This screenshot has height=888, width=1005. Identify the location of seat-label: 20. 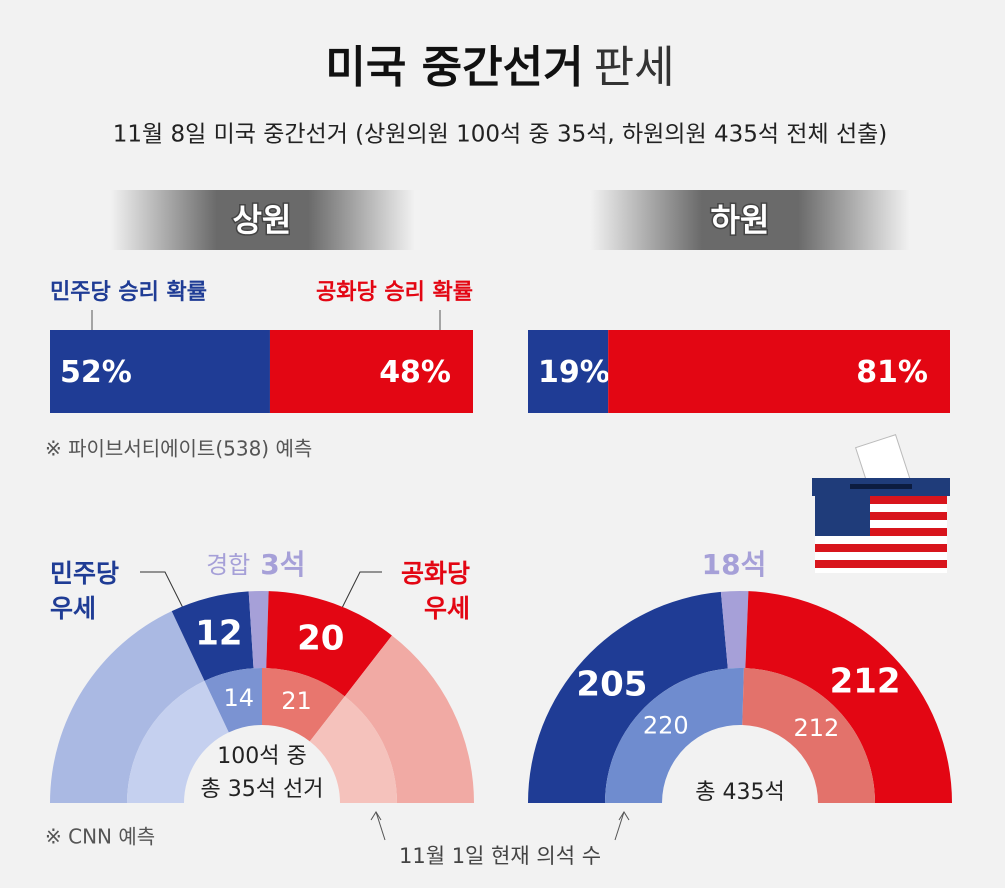
(320, 638).